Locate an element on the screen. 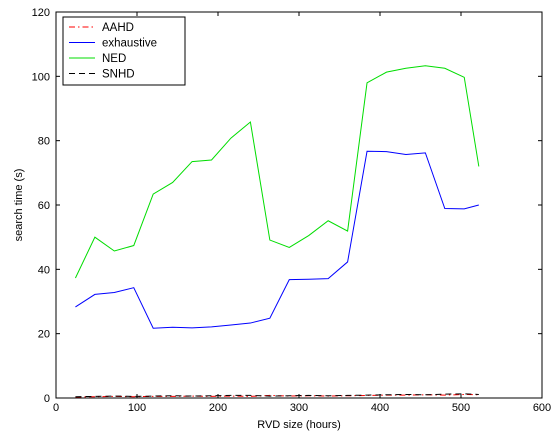 This screenshot has width=558, height=435. x-tick-label: 100 is located at coordinates (137, 408).